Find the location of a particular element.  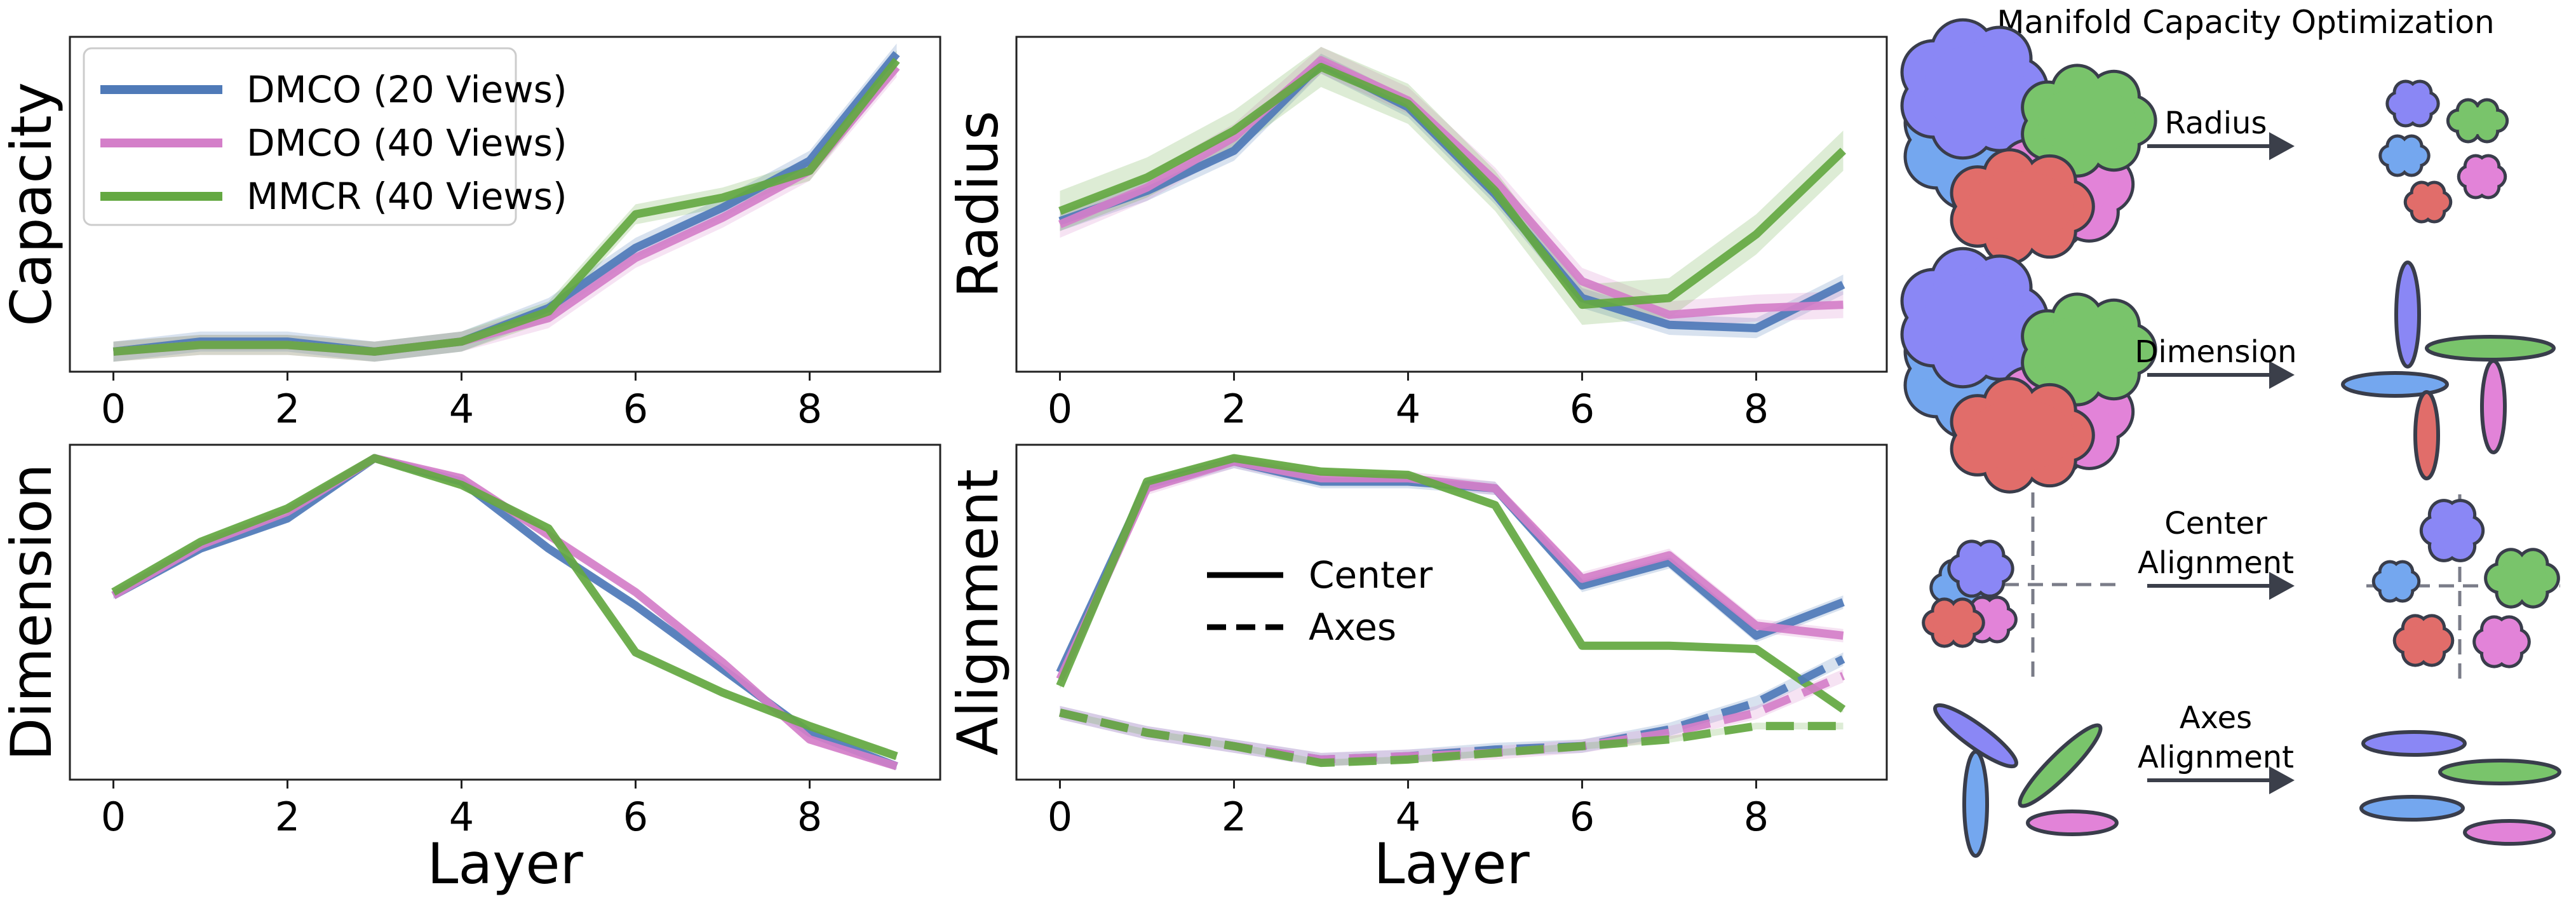

row-dimension: Dimension is located at coordinates (2228, 370).